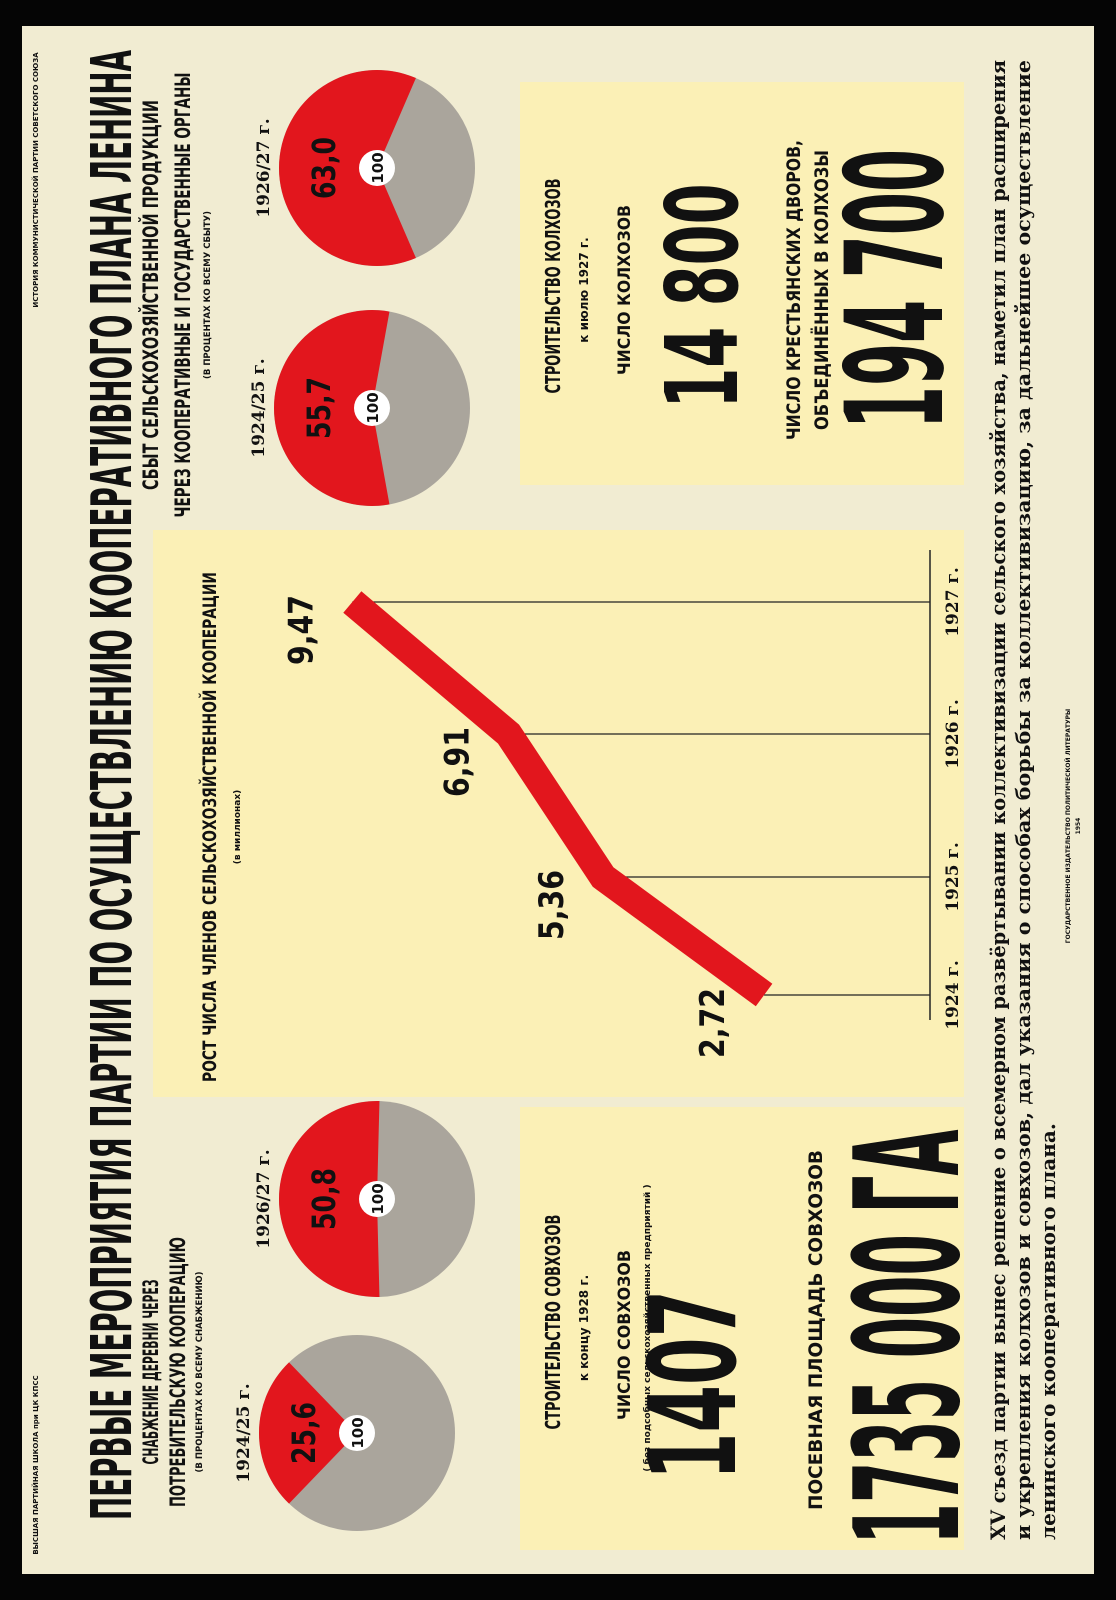 The width and height of the screenshot is (1116, 1600). Describe the element at coordinates (625, 1335) in the screenshot. I see `panel-label: ЧИСЛО СОВХОЗОВ` at that location.